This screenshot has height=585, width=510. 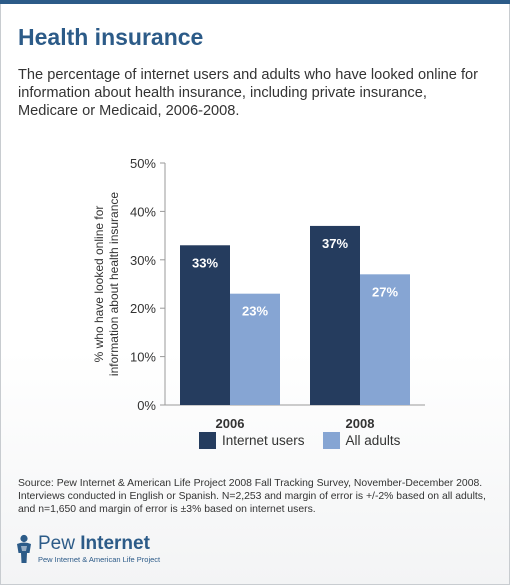 I want to click on y-tick-label: 50%, so click(x=143, y=163).